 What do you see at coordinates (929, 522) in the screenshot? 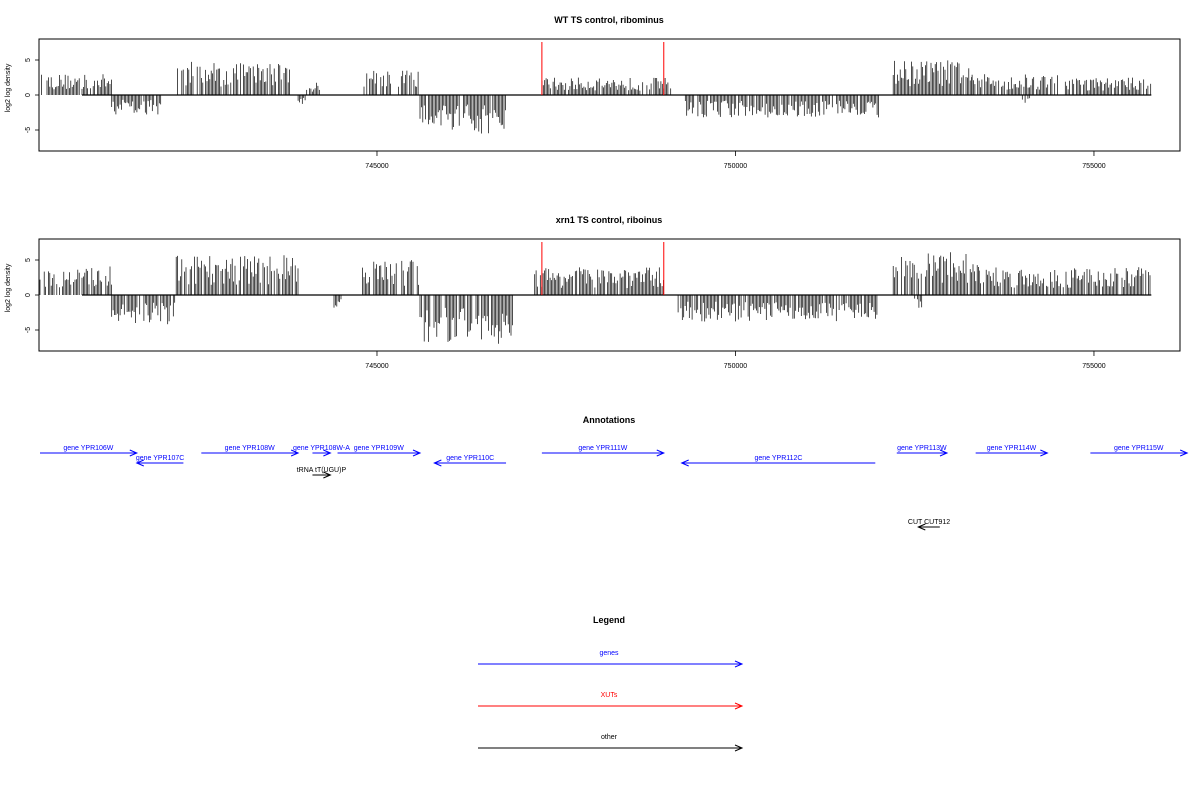
I see `feature-label: CUT CUT912` at bounding box center [929, 522].